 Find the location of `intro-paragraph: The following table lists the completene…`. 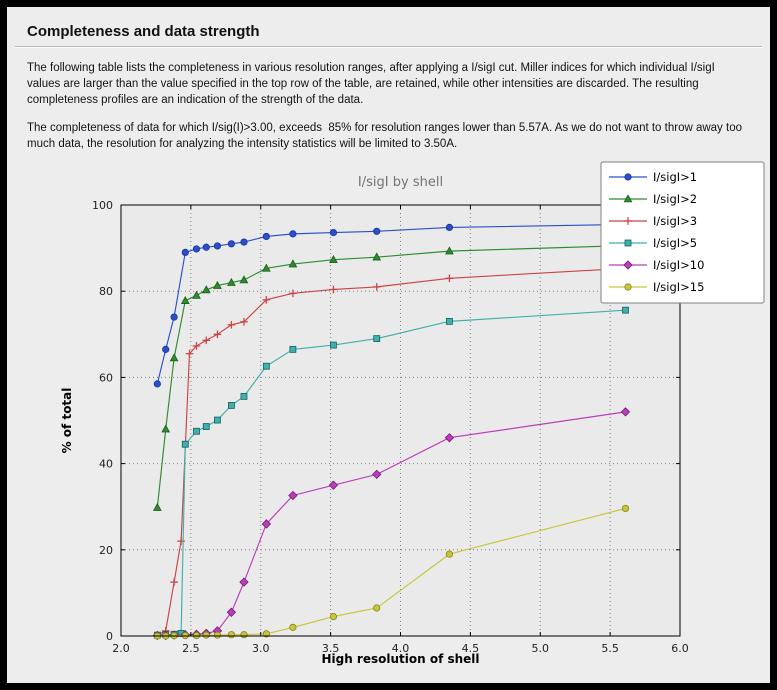

intro-paragraph: The following table lists the completene… is located at coordinates (372, 84).